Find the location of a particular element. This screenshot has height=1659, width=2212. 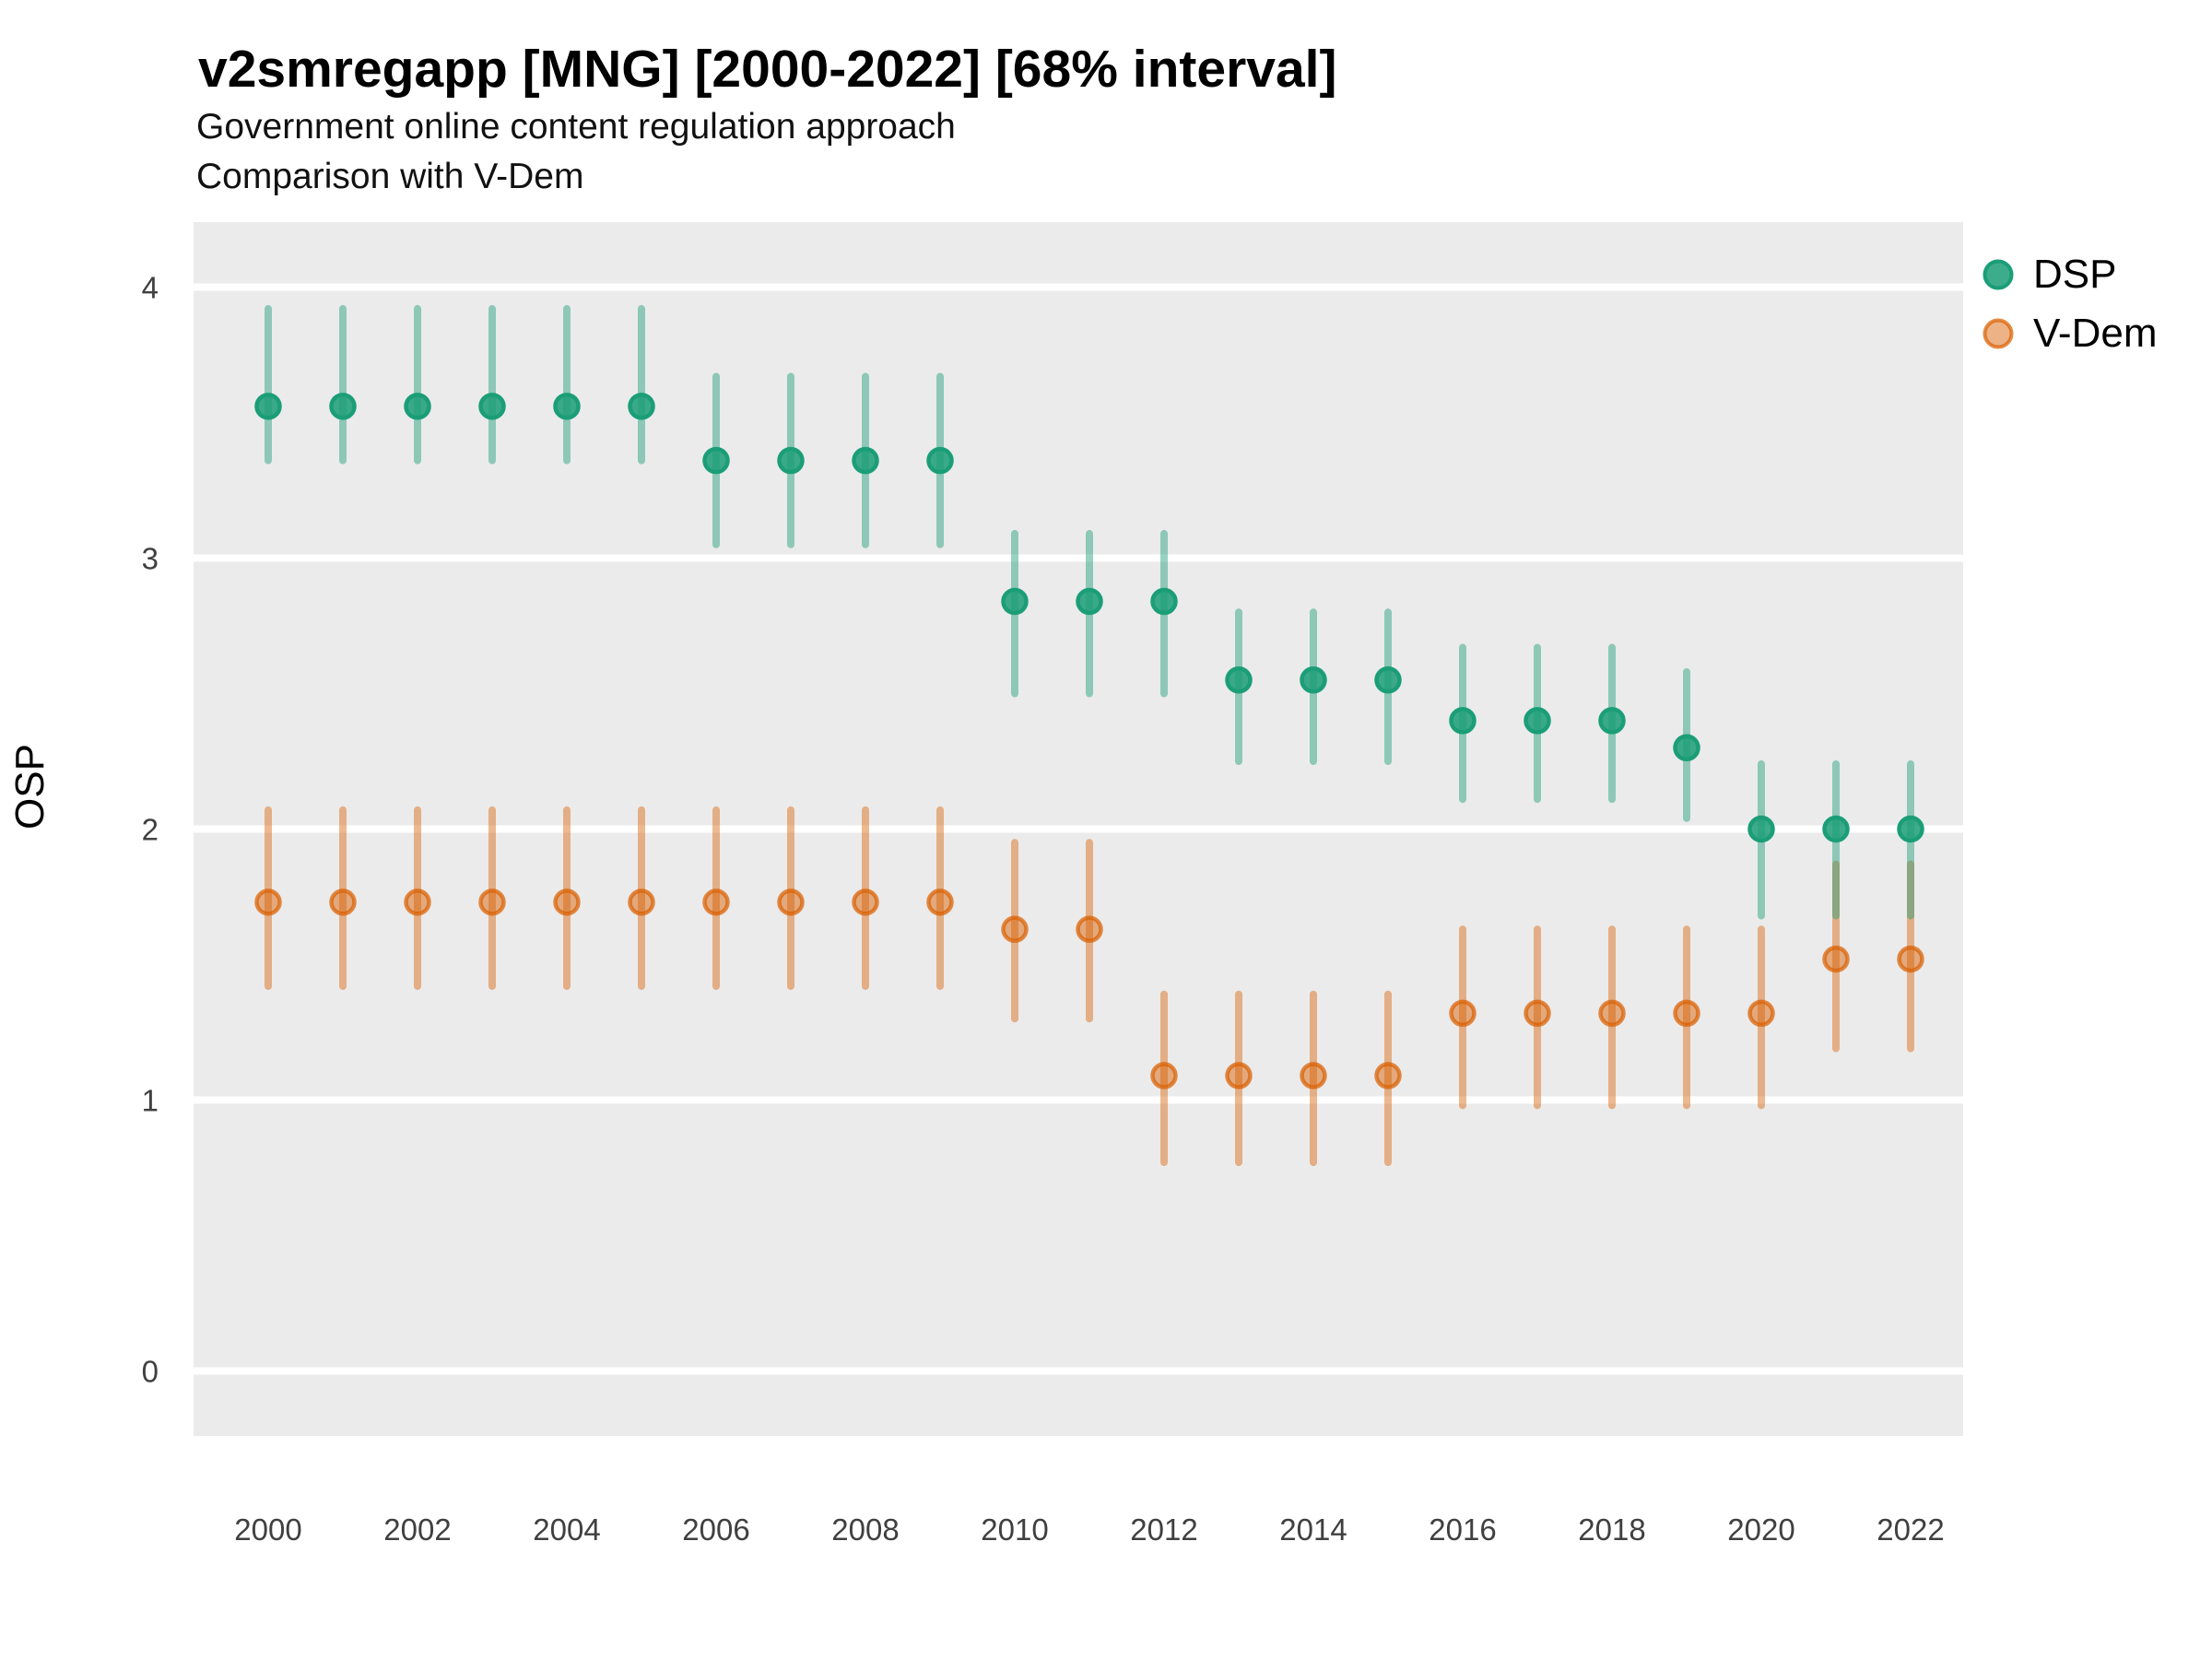

y-tick-2: 2 is located at coordinates (150, 830).